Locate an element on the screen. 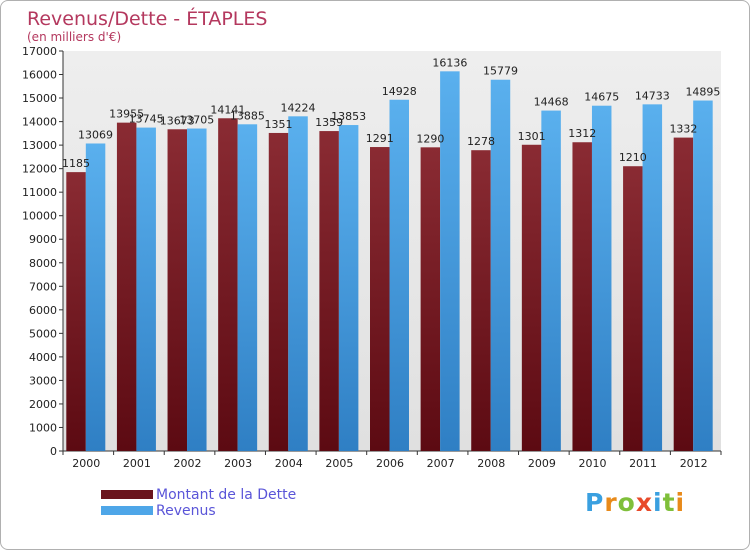 The width and height of the screenshot is (750, 550). data-label-dette-2012: 1332 is located at coordinates (683, 129).